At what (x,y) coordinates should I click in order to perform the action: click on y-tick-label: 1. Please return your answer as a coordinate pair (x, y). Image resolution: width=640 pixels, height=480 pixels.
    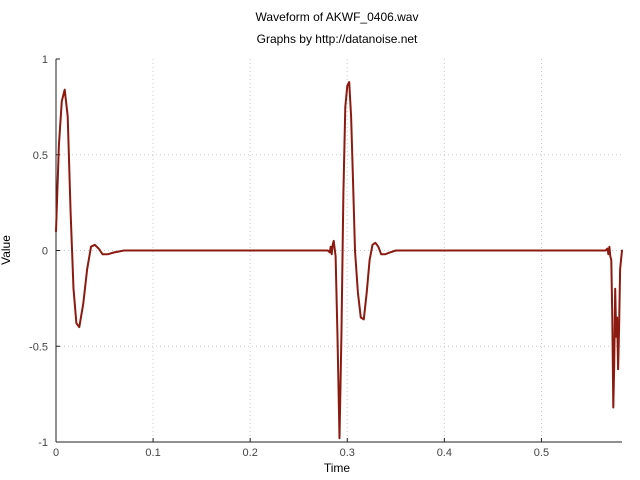
    Looking at the image, I should click on (45, 60).